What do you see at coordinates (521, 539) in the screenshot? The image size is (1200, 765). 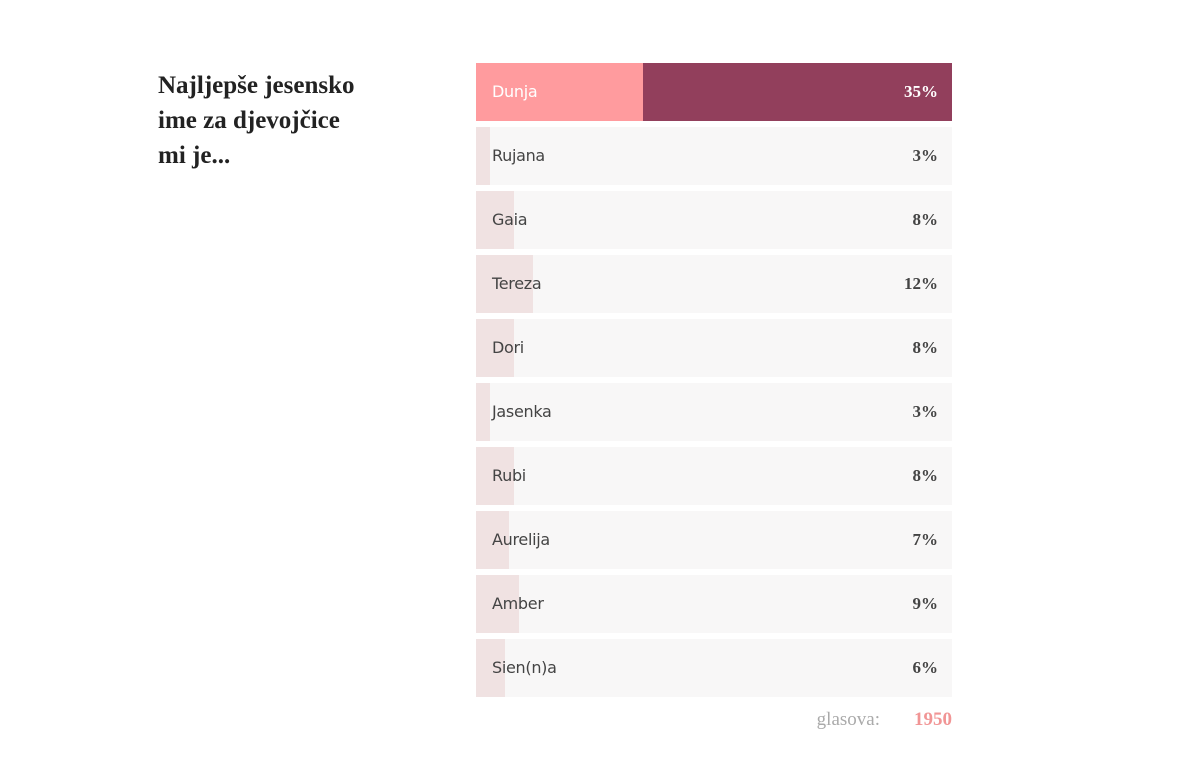 I see `option-name: Aurelija` at bounding box center [521, 539].